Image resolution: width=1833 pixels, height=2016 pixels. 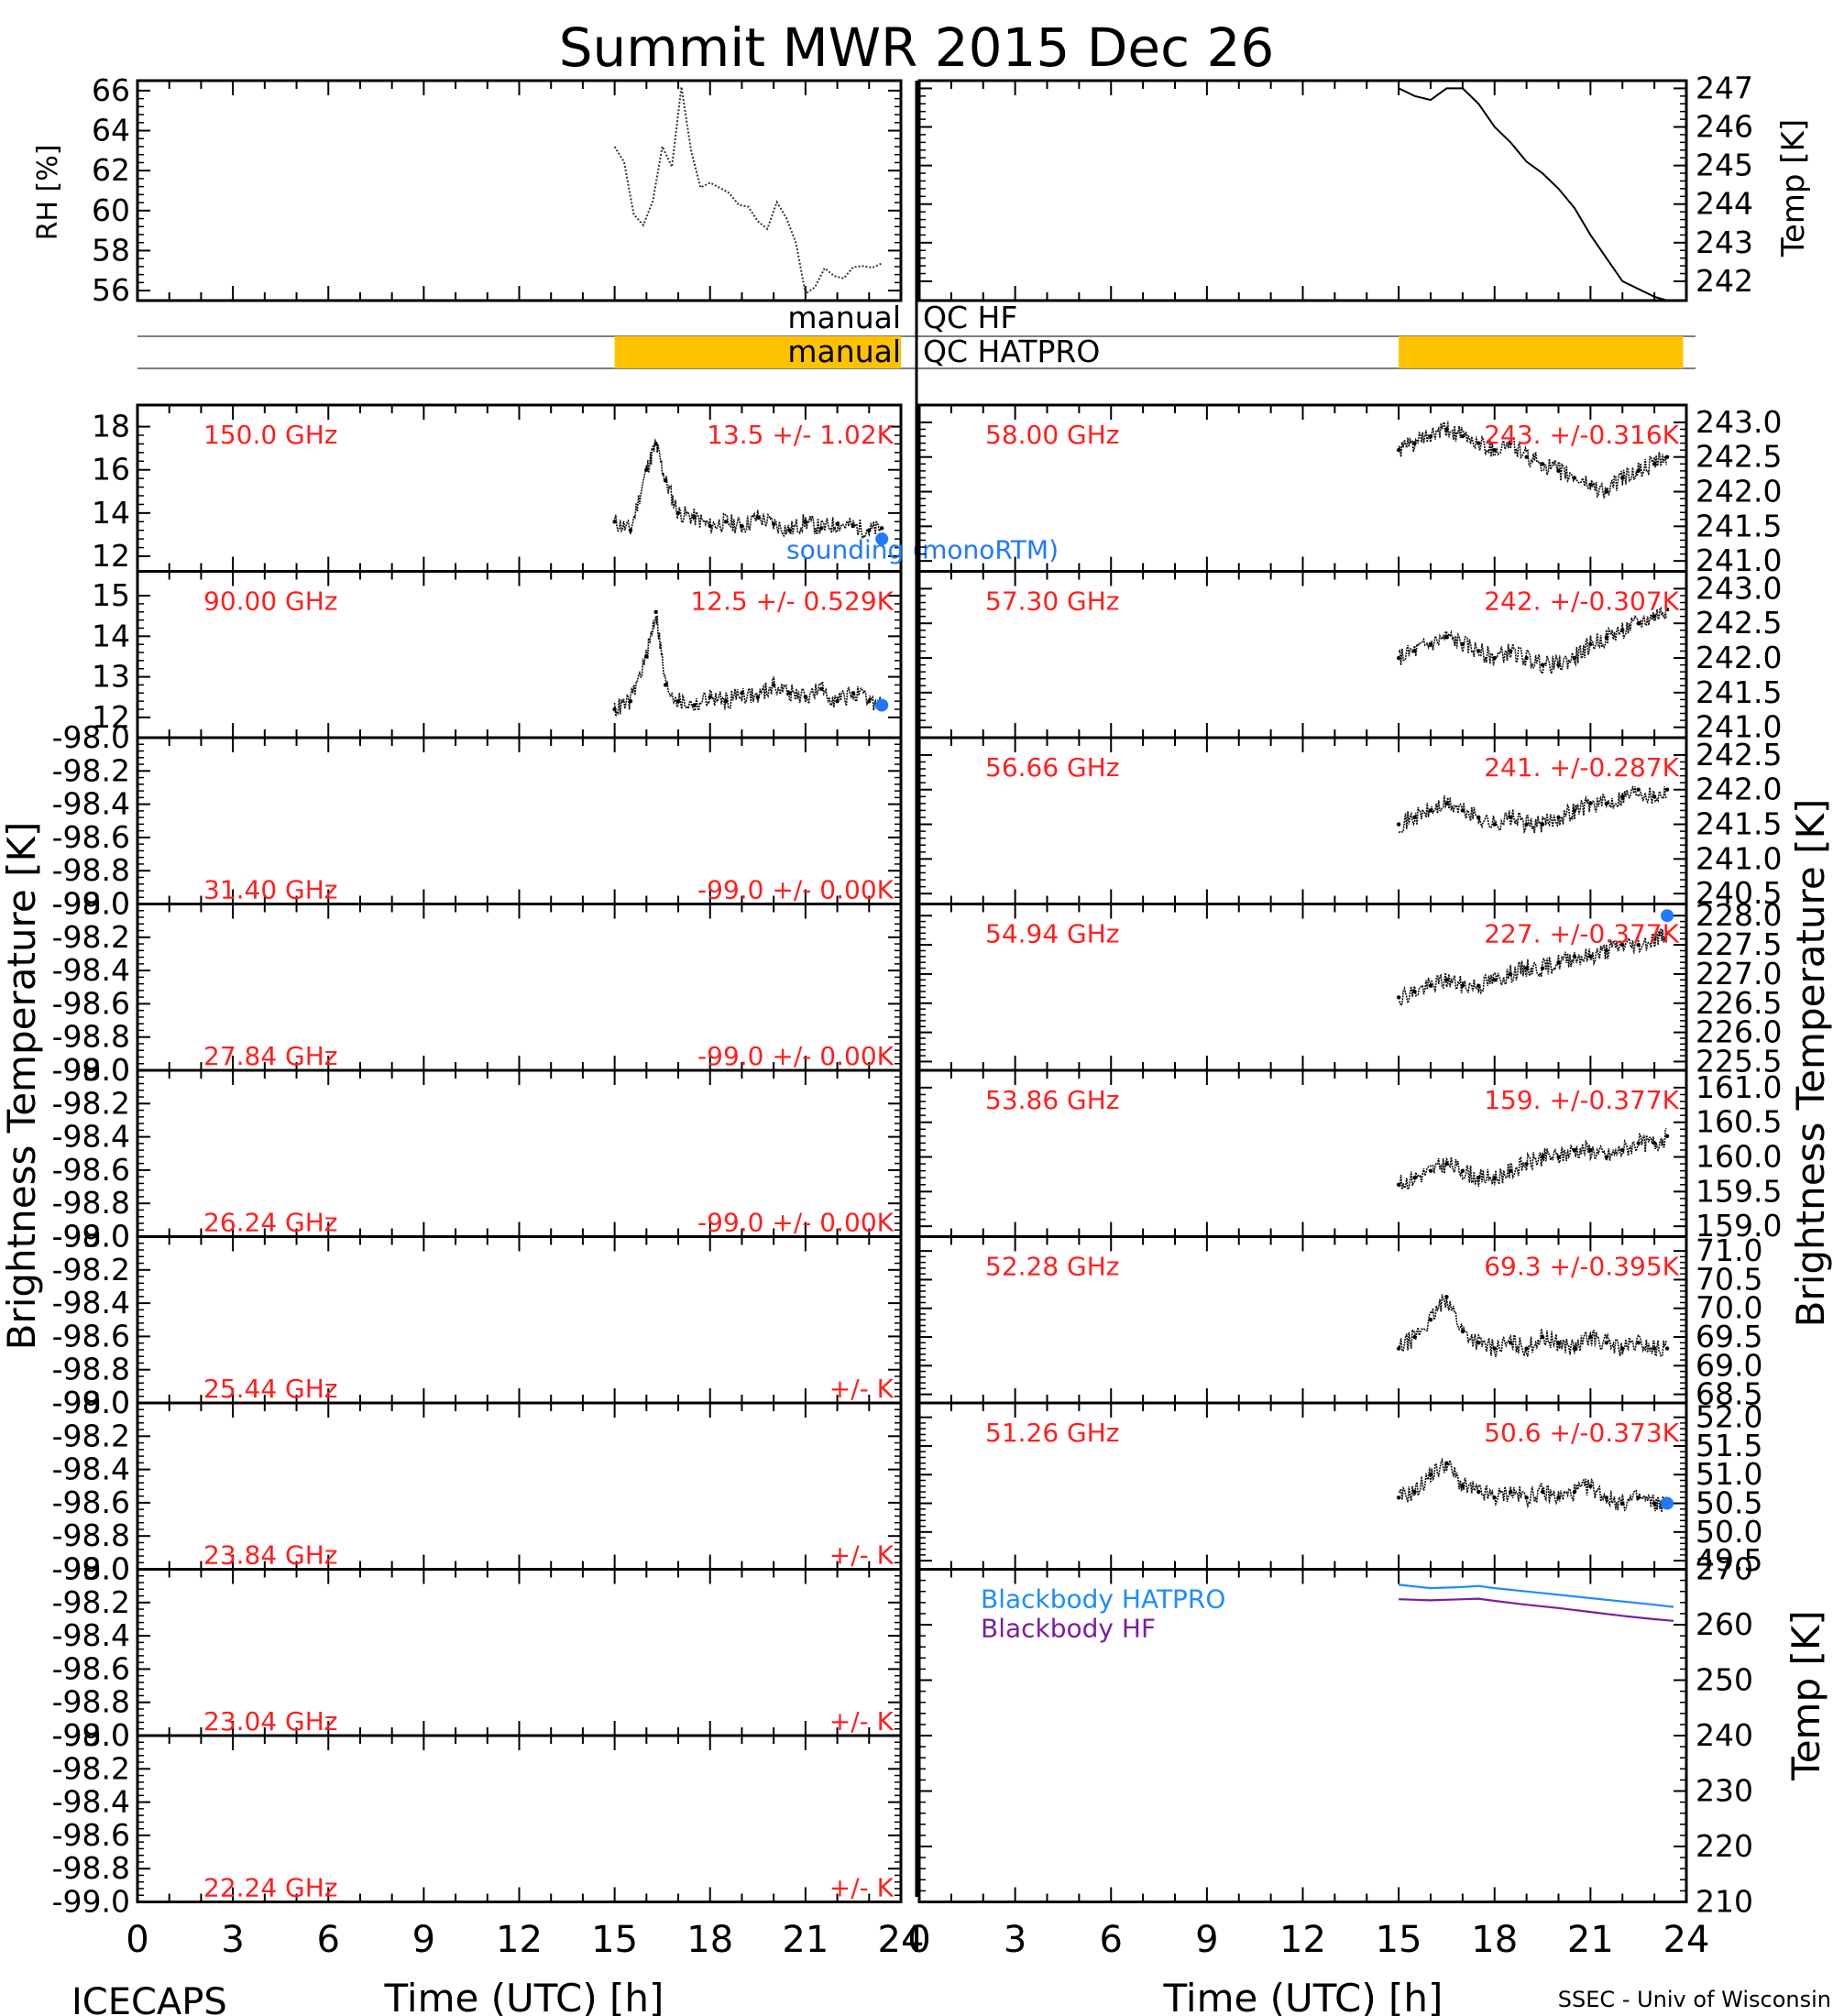 I want to click on bt-2624-stat-label: -99.0 +/- 0.00K, so click(x=796, y=1223).